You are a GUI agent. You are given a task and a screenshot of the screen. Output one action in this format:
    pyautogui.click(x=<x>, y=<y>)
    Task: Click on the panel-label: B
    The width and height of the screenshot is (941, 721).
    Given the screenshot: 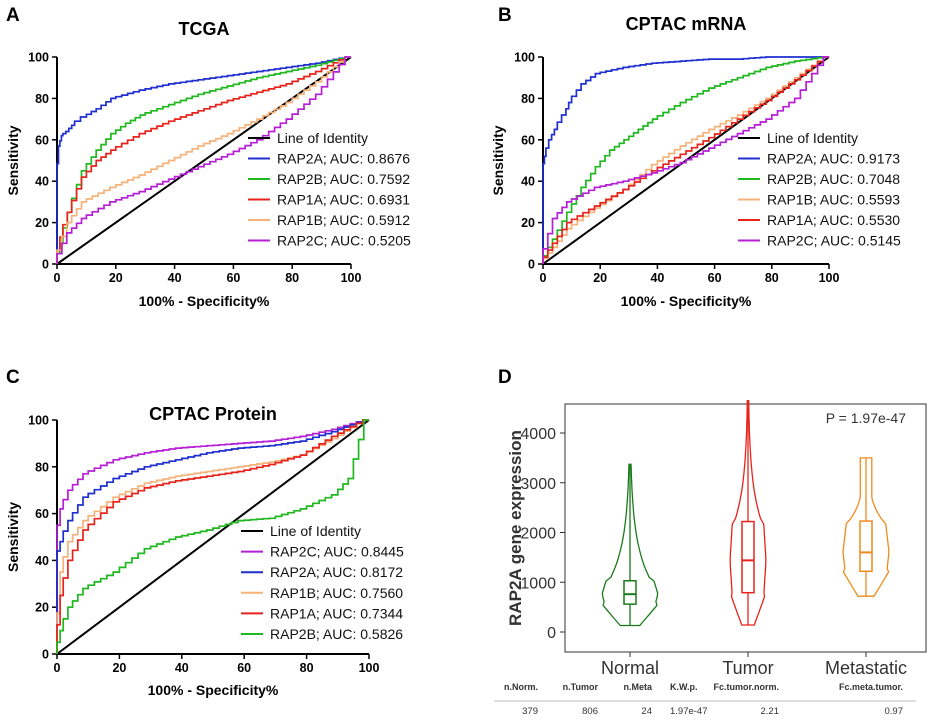 What is the action you would take?
    pyautogui.click(x=505, y=15)
    